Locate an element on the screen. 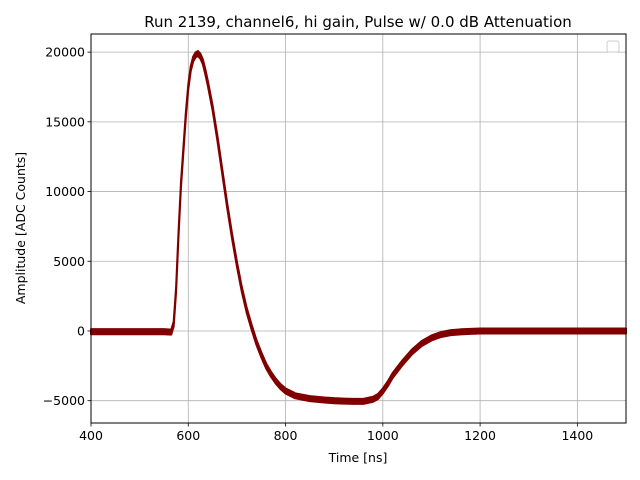 This screenshot has width=640, height=480. x-tick-label: 400 is located at coordinates (91, 435).